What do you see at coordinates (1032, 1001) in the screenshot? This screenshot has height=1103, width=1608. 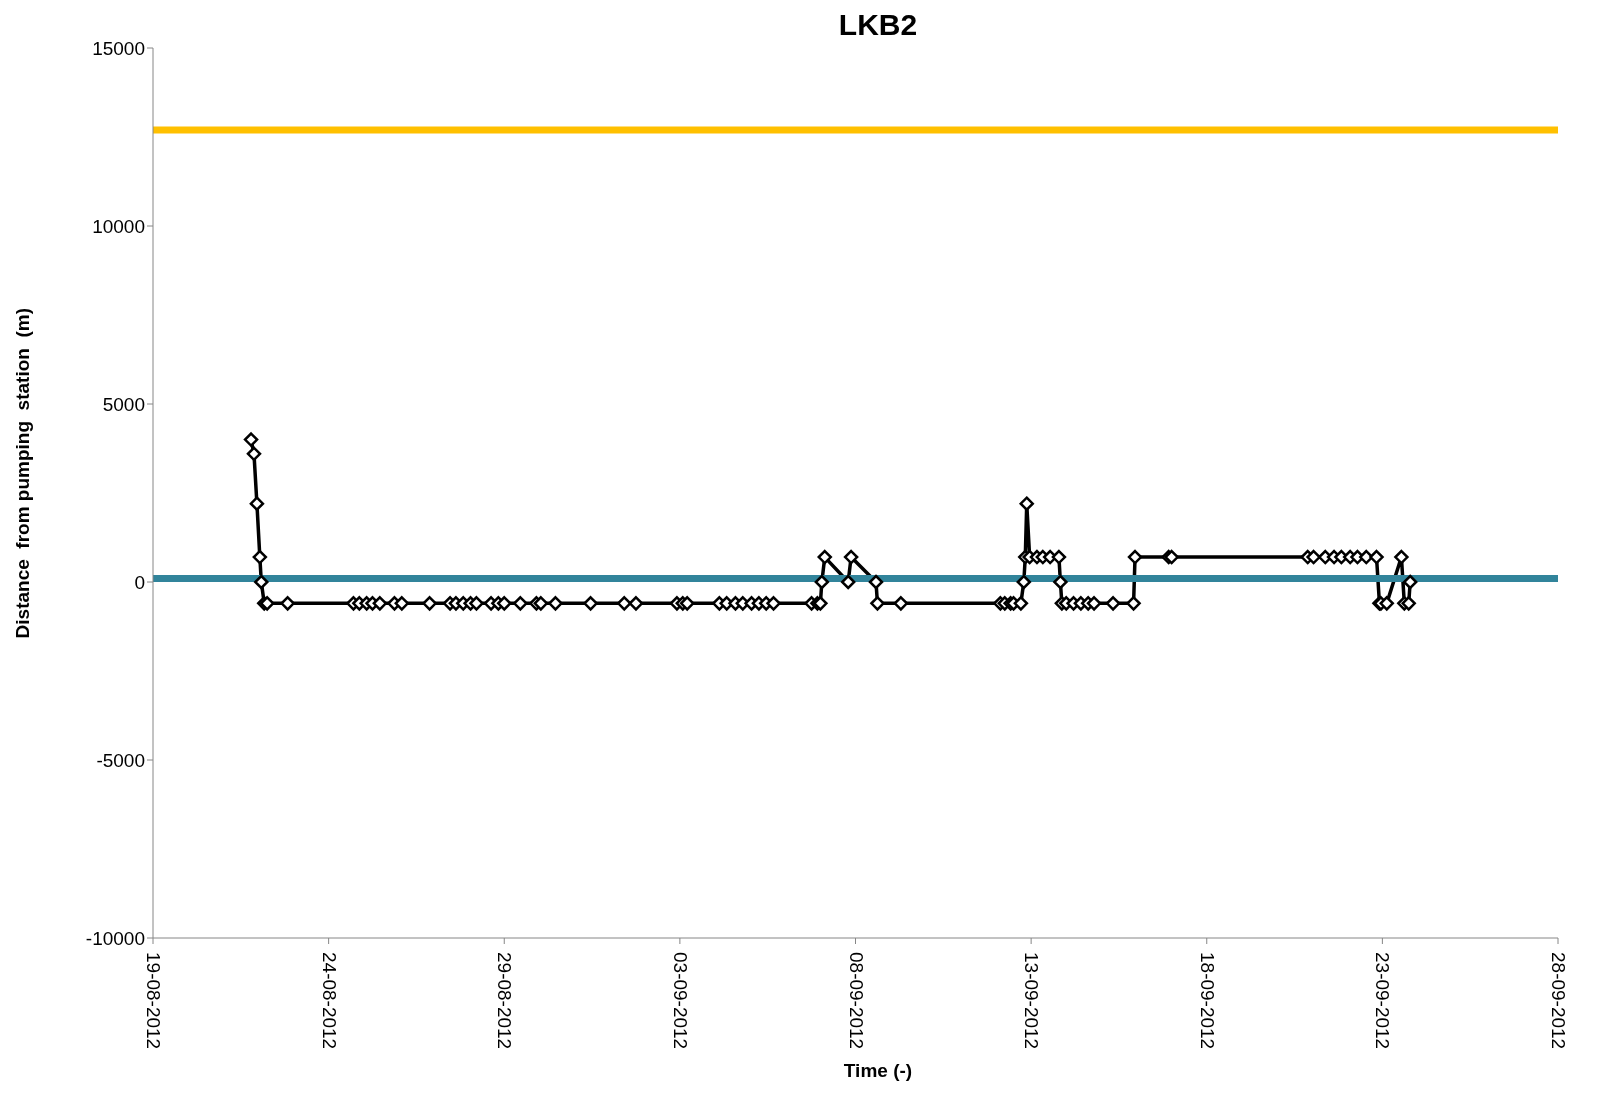 I see `x-tick-label: 13-09-2012` at bounding box center [1032, 1001].